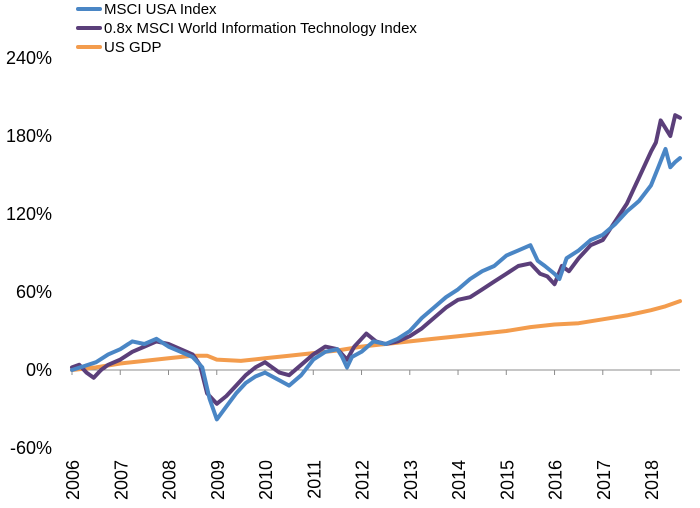 Image resolution: width=700 pixels, height=508 pixels. What do you see at coordinates (376, 335) in the screenshot?
I see `series-line-us-gdp` at bounding box center [376, 335].